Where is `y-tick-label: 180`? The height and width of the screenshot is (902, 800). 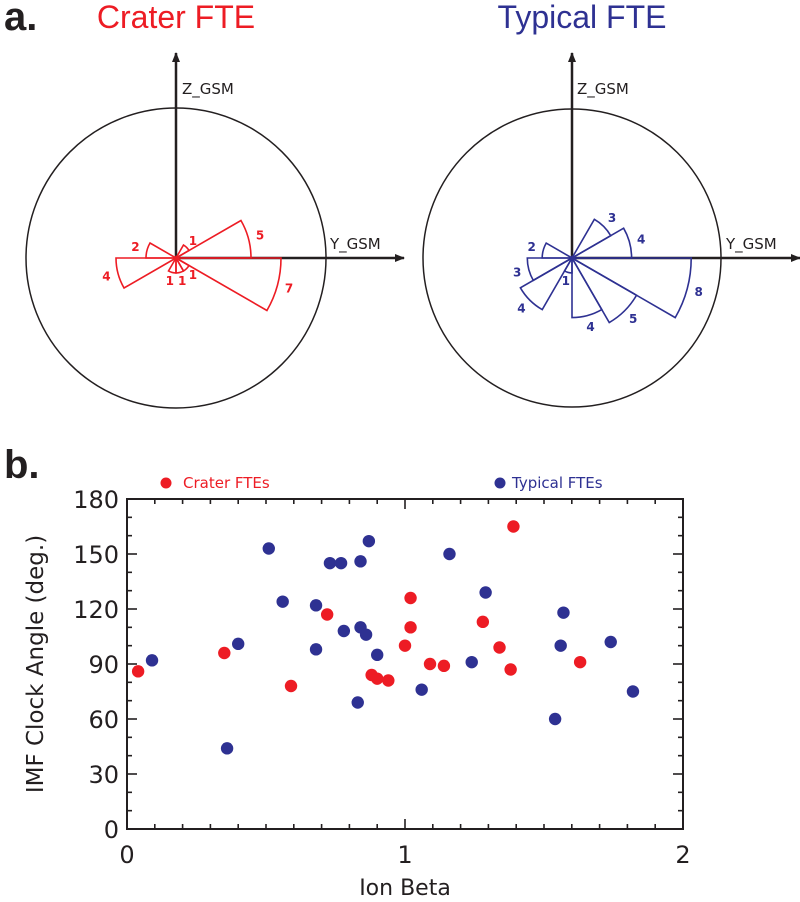 y-tick-label: 180 is located at coordinates (96, 500).